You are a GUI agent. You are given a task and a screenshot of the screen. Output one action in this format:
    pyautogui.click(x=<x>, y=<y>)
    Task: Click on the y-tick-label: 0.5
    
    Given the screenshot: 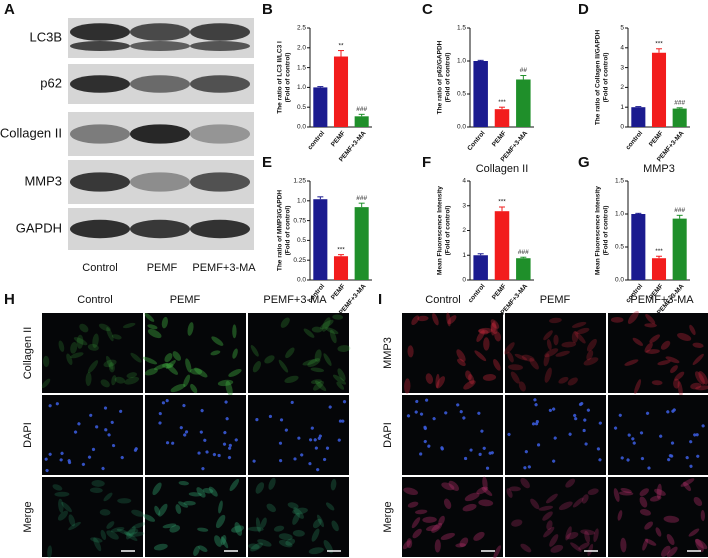 What is the action you would take?
    pyautogui.click(x=301, y=240)
    